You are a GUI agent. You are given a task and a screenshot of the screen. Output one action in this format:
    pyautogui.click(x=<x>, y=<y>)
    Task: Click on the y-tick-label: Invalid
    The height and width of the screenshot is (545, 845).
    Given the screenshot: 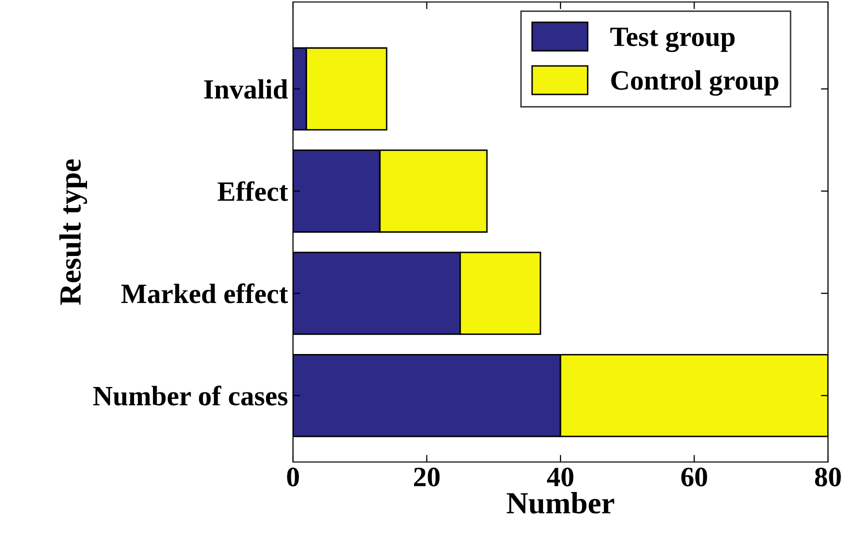 What is the action you would take?
    pyautogui.click(x=246, y=89)
    